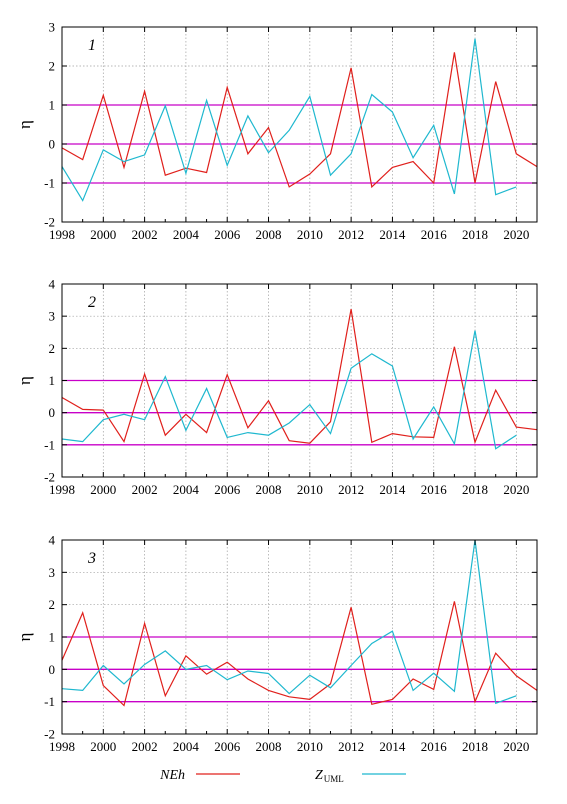 This screenshot has width=567, height=804. I want to click on legend: NEh ZUML, so click(282, 776).